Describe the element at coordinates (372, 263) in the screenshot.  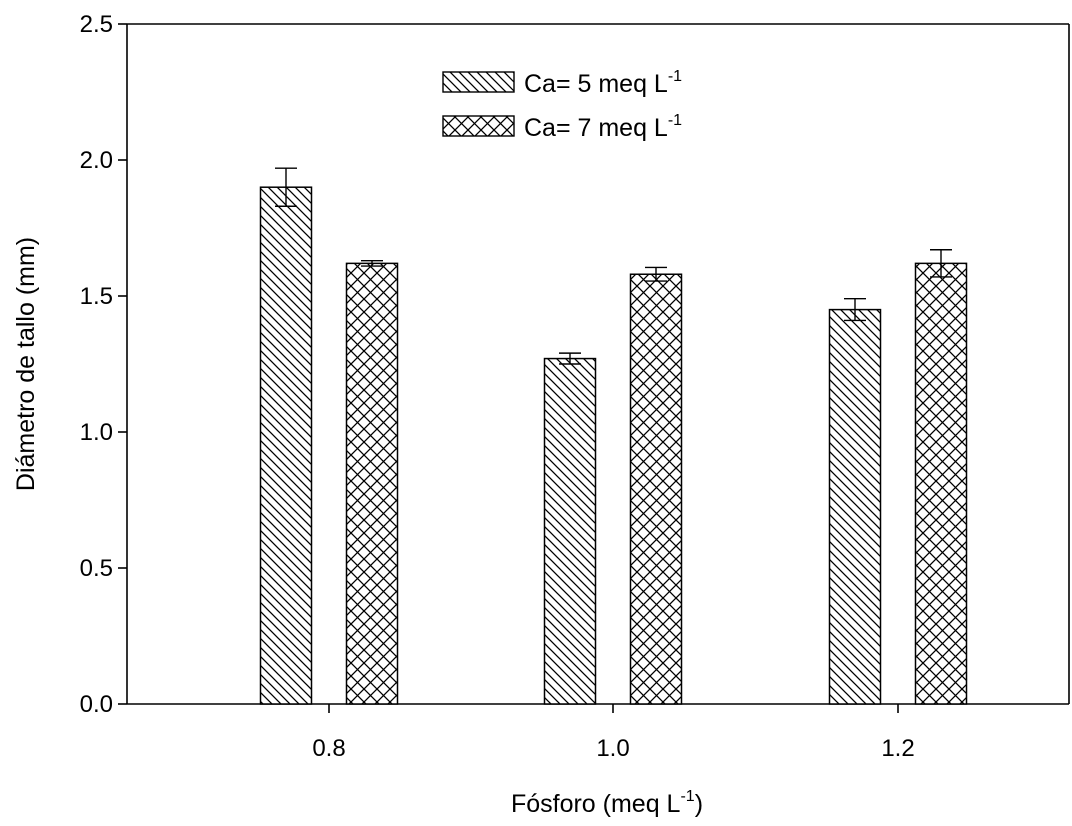
I see `error-bar-series2-0.8` at that location.